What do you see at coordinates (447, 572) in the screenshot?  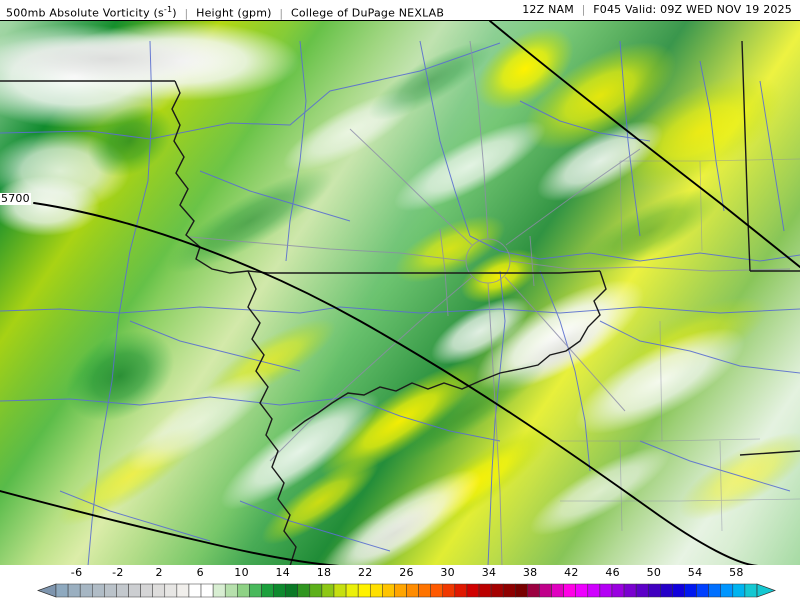 I see `colorbar-tick-label: 30` at bounding box center [447, 572].